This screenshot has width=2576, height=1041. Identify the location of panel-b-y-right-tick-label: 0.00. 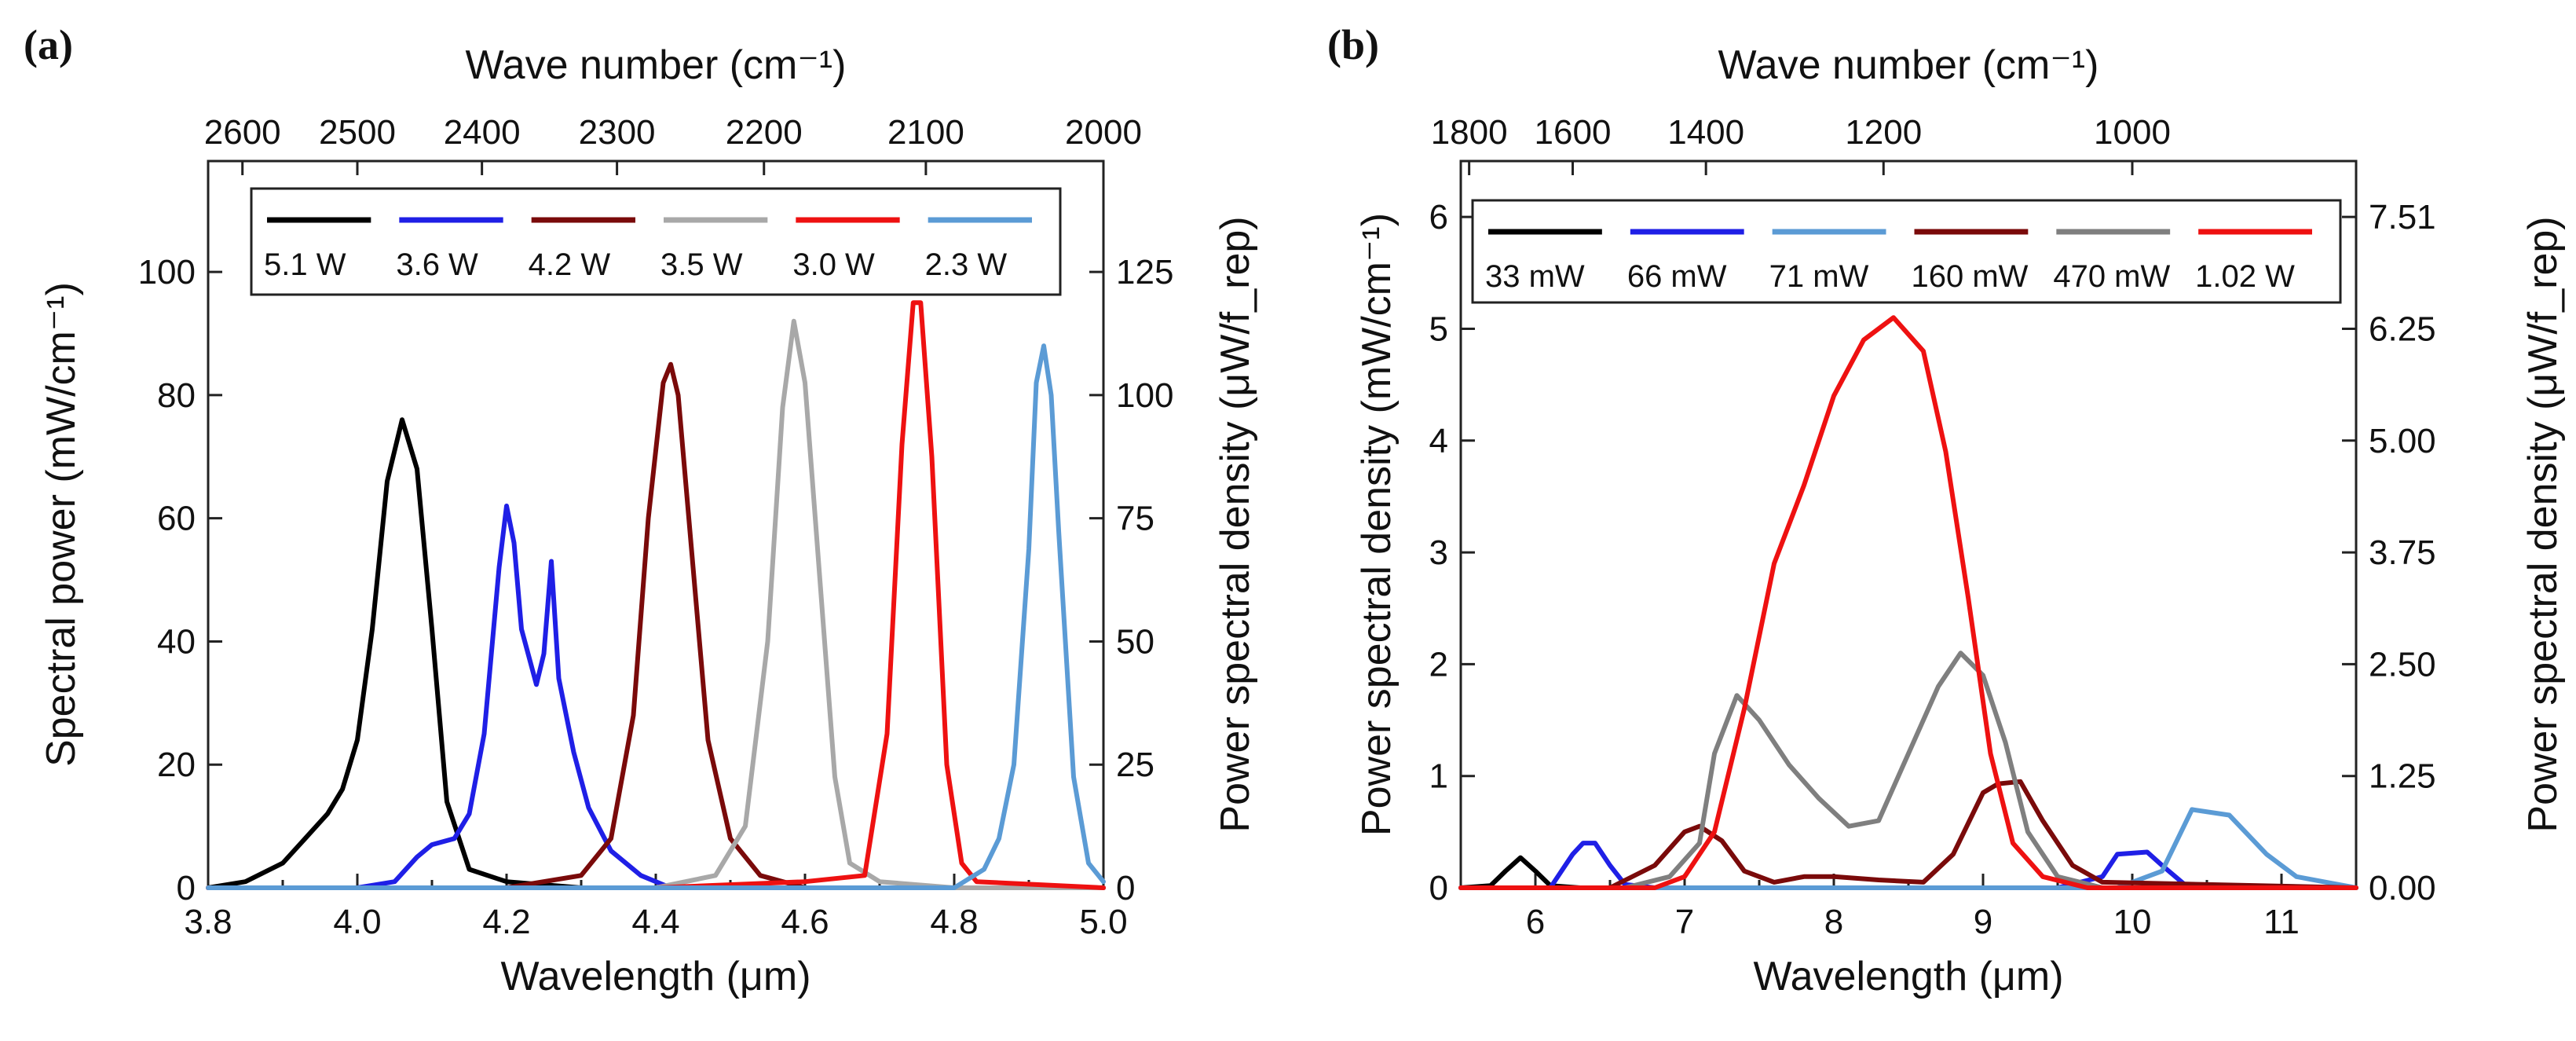
(2403, 888).